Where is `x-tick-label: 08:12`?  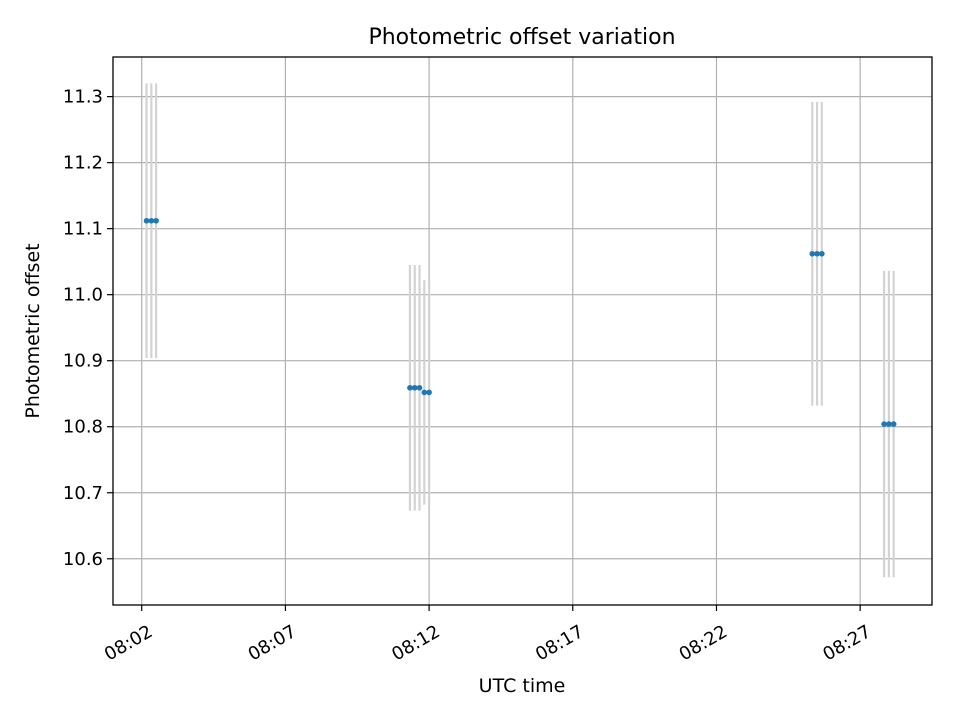 x-tick-label: 08:12 is located at coordinates (415, 643).